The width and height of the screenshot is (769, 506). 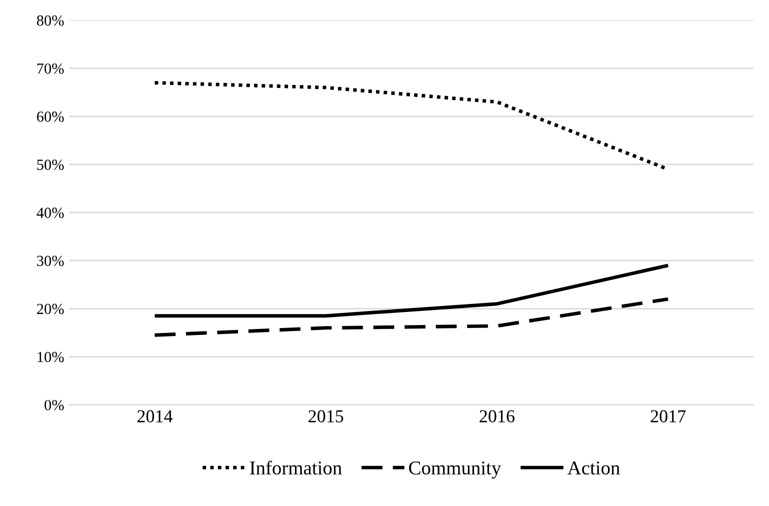 I want to click on x-tick-label: 2014, so click(x=155, y=416).